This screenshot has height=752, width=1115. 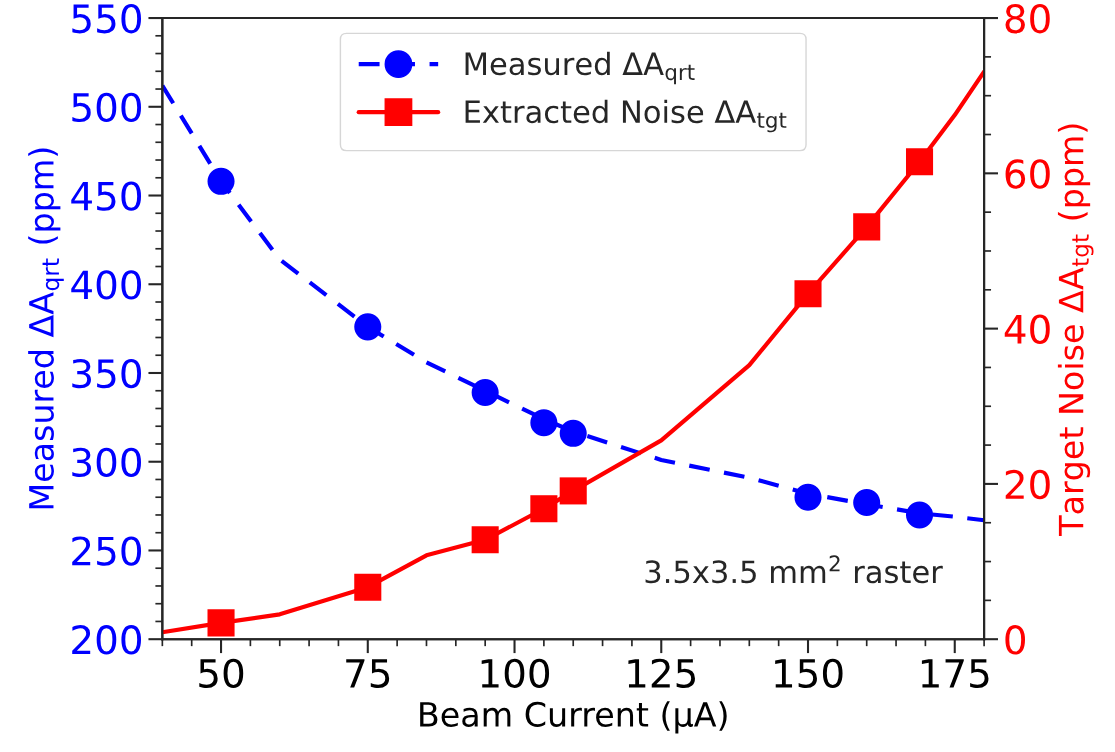 What do you see at coordinates (107, 640) in the screenshot?
I see `y-tick-label: 200` at bounding box center [107, 640].